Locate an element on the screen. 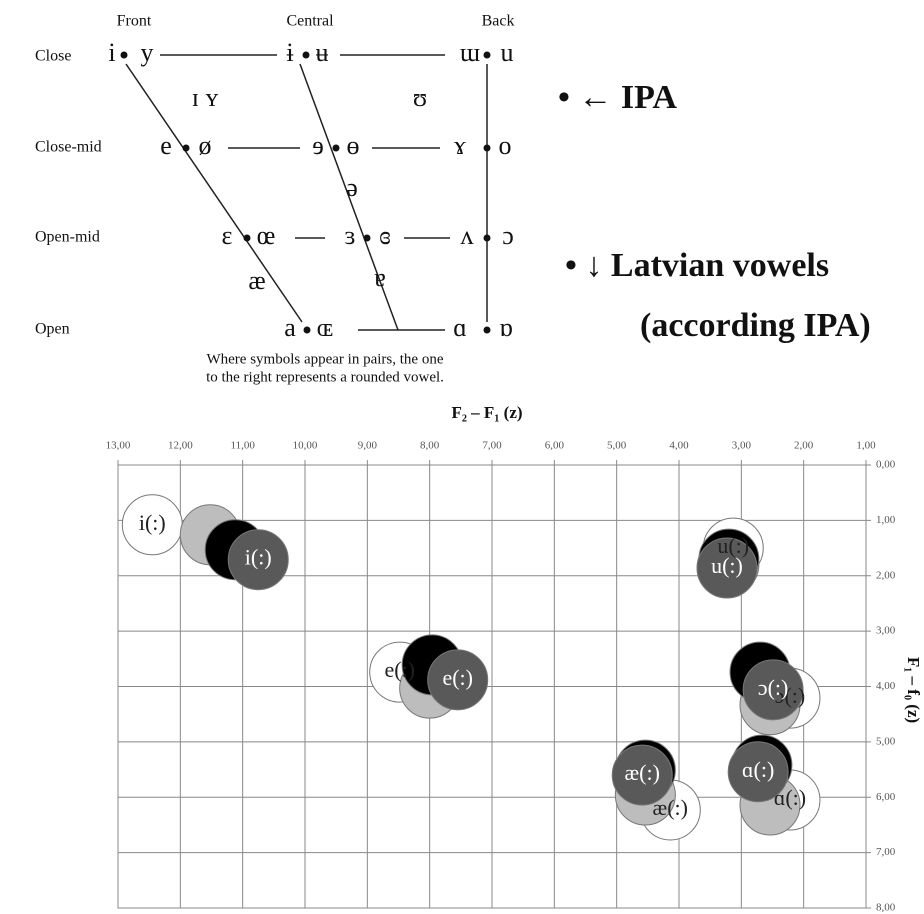 The image size is (924, 914). ipa-diagram is located at coordinates (306, 192).